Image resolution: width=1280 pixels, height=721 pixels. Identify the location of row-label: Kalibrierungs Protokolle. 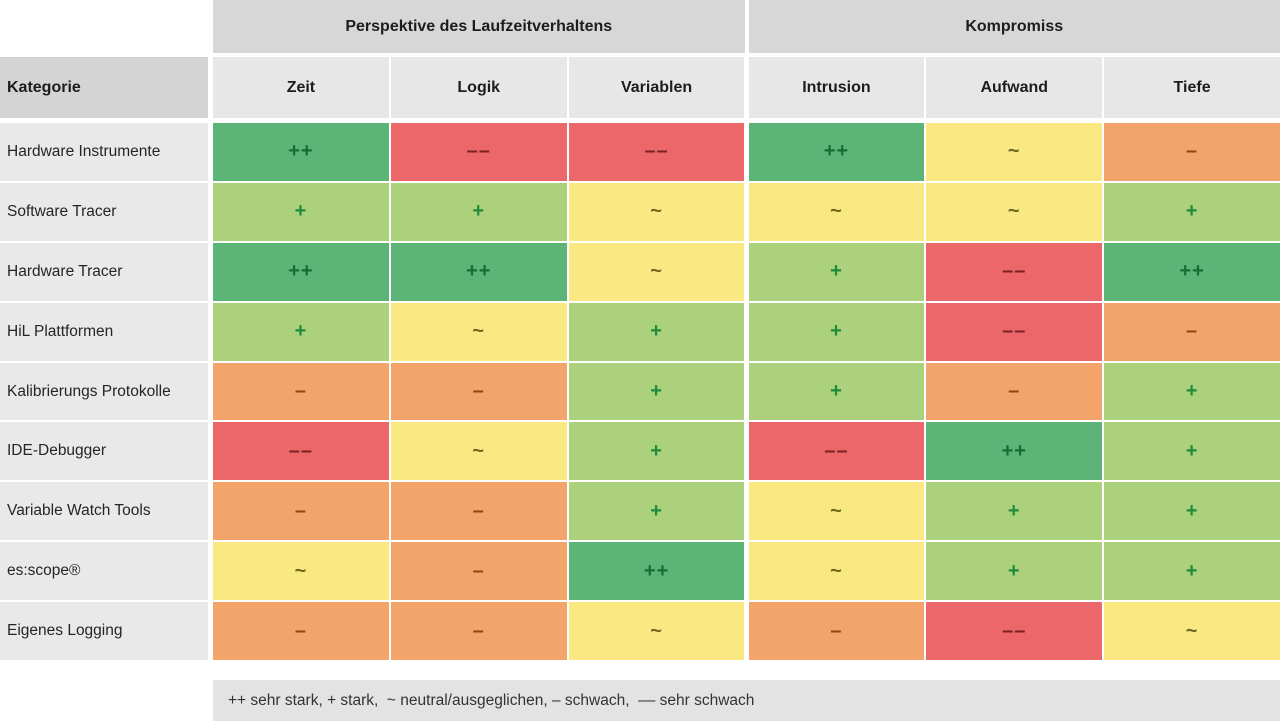
(104, 391).